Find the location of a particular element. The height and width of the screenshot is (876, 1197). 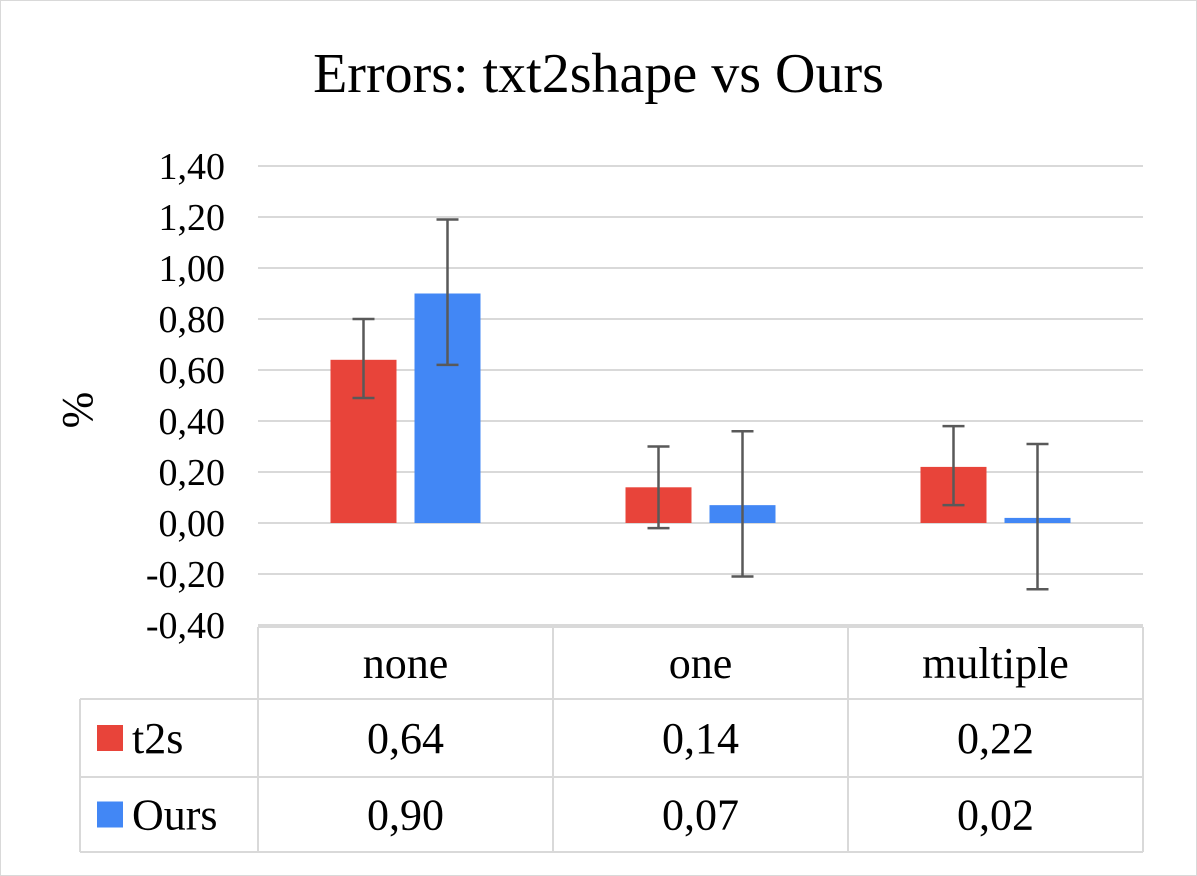

table-category-multiple: multiple is located at coordinates (995, 663).